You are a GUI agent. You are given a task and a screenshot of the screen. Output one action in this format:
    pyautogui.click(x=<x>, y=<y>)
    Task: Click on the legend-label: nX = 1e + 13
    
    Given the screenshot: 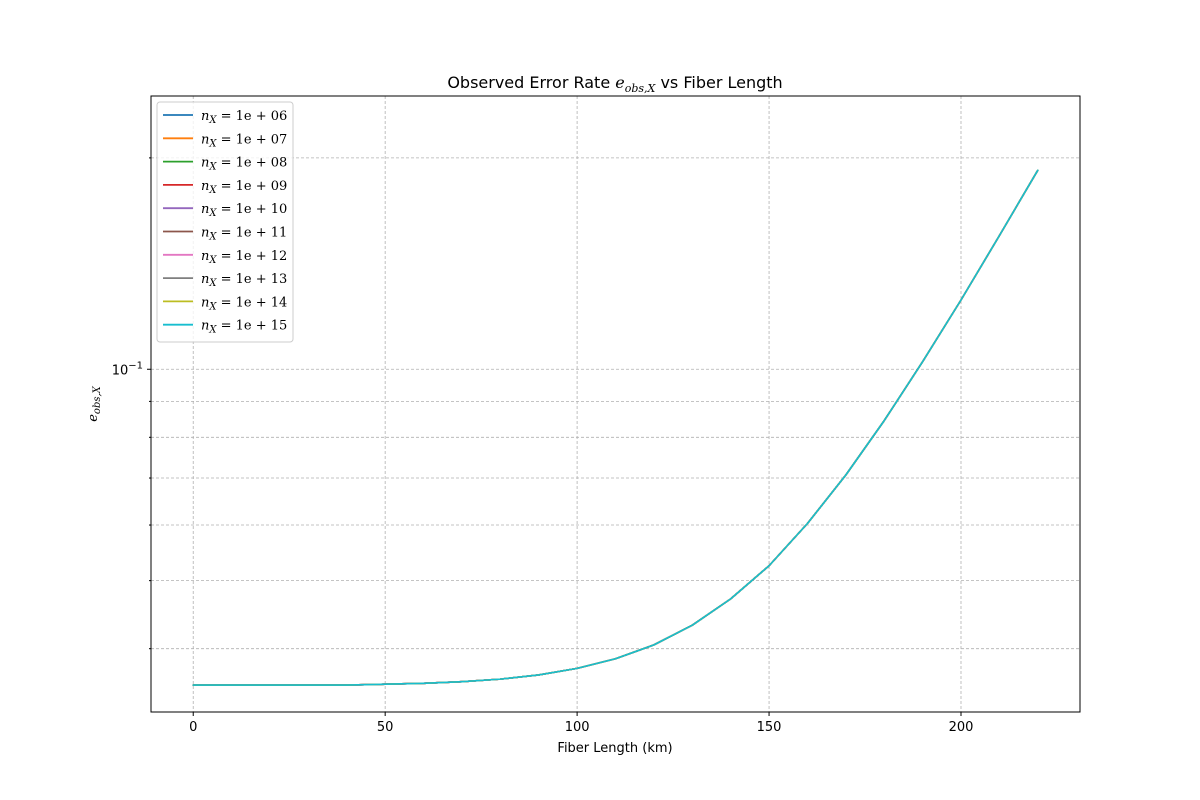 What is the action you would take?
    pyautogui.click(x=244, y=280)
    